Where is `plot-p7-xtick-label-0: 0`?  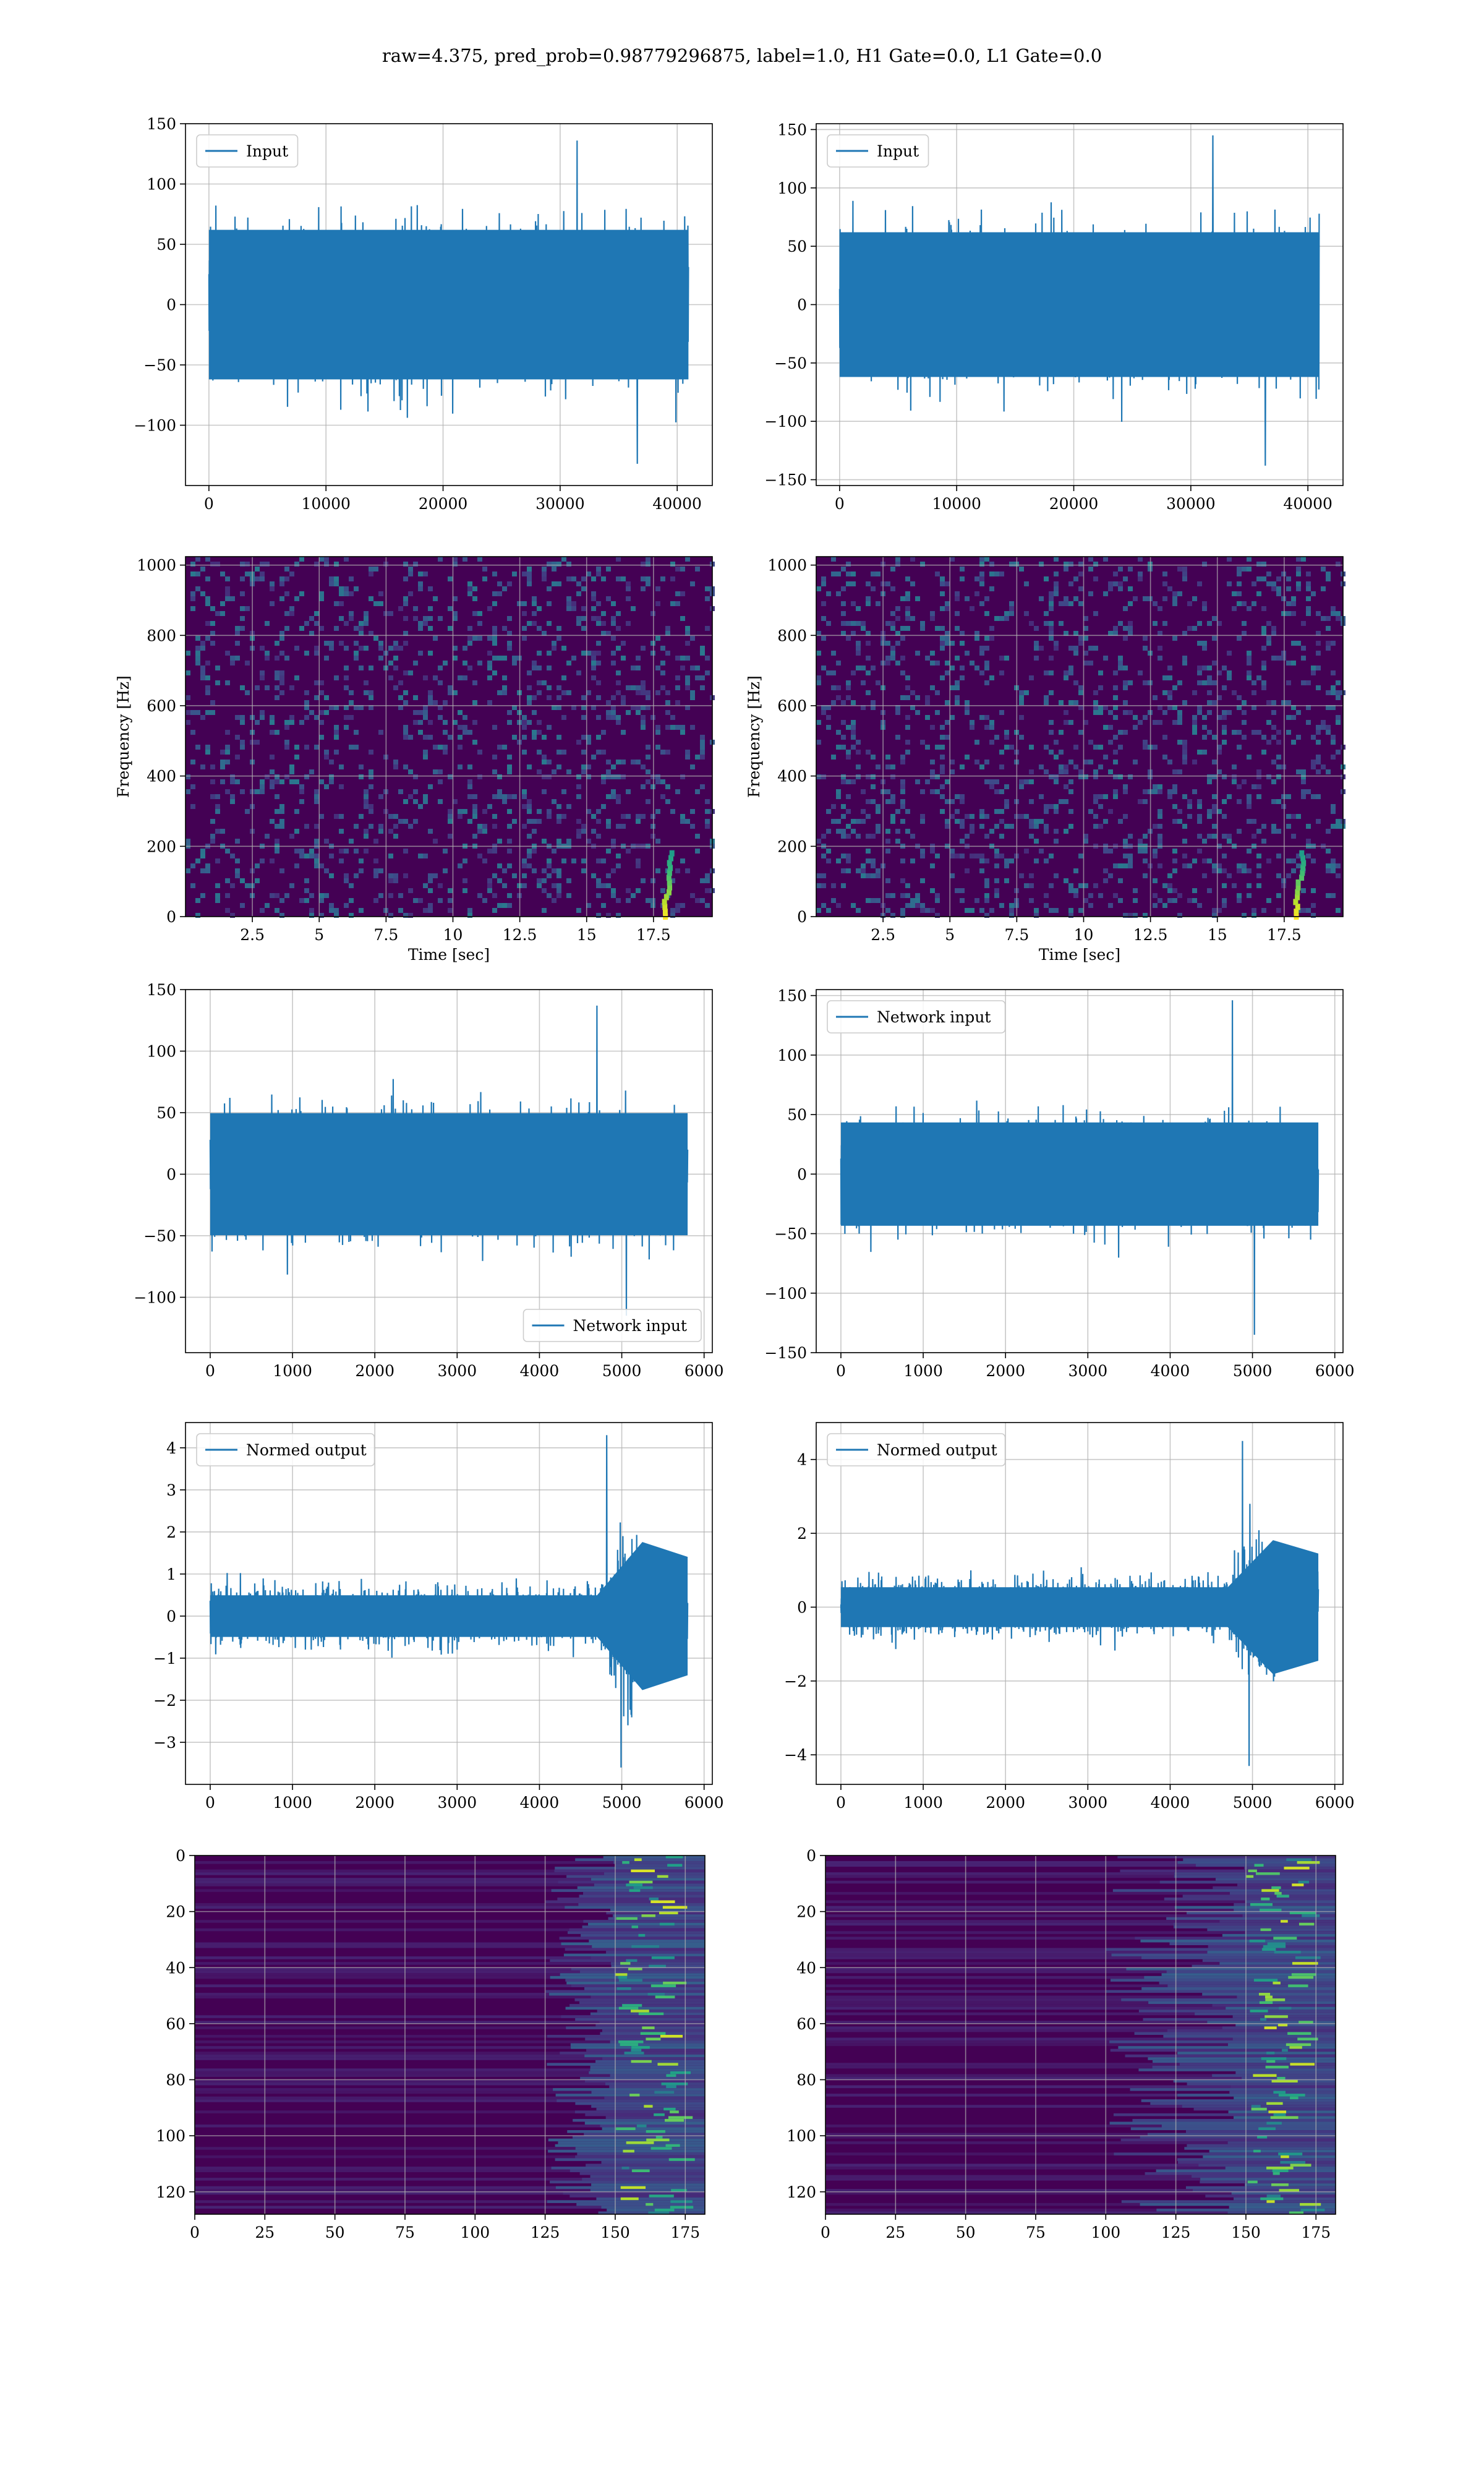 plot-p7-xtick-label-0: 0 is located at coordinates (210, 1803).